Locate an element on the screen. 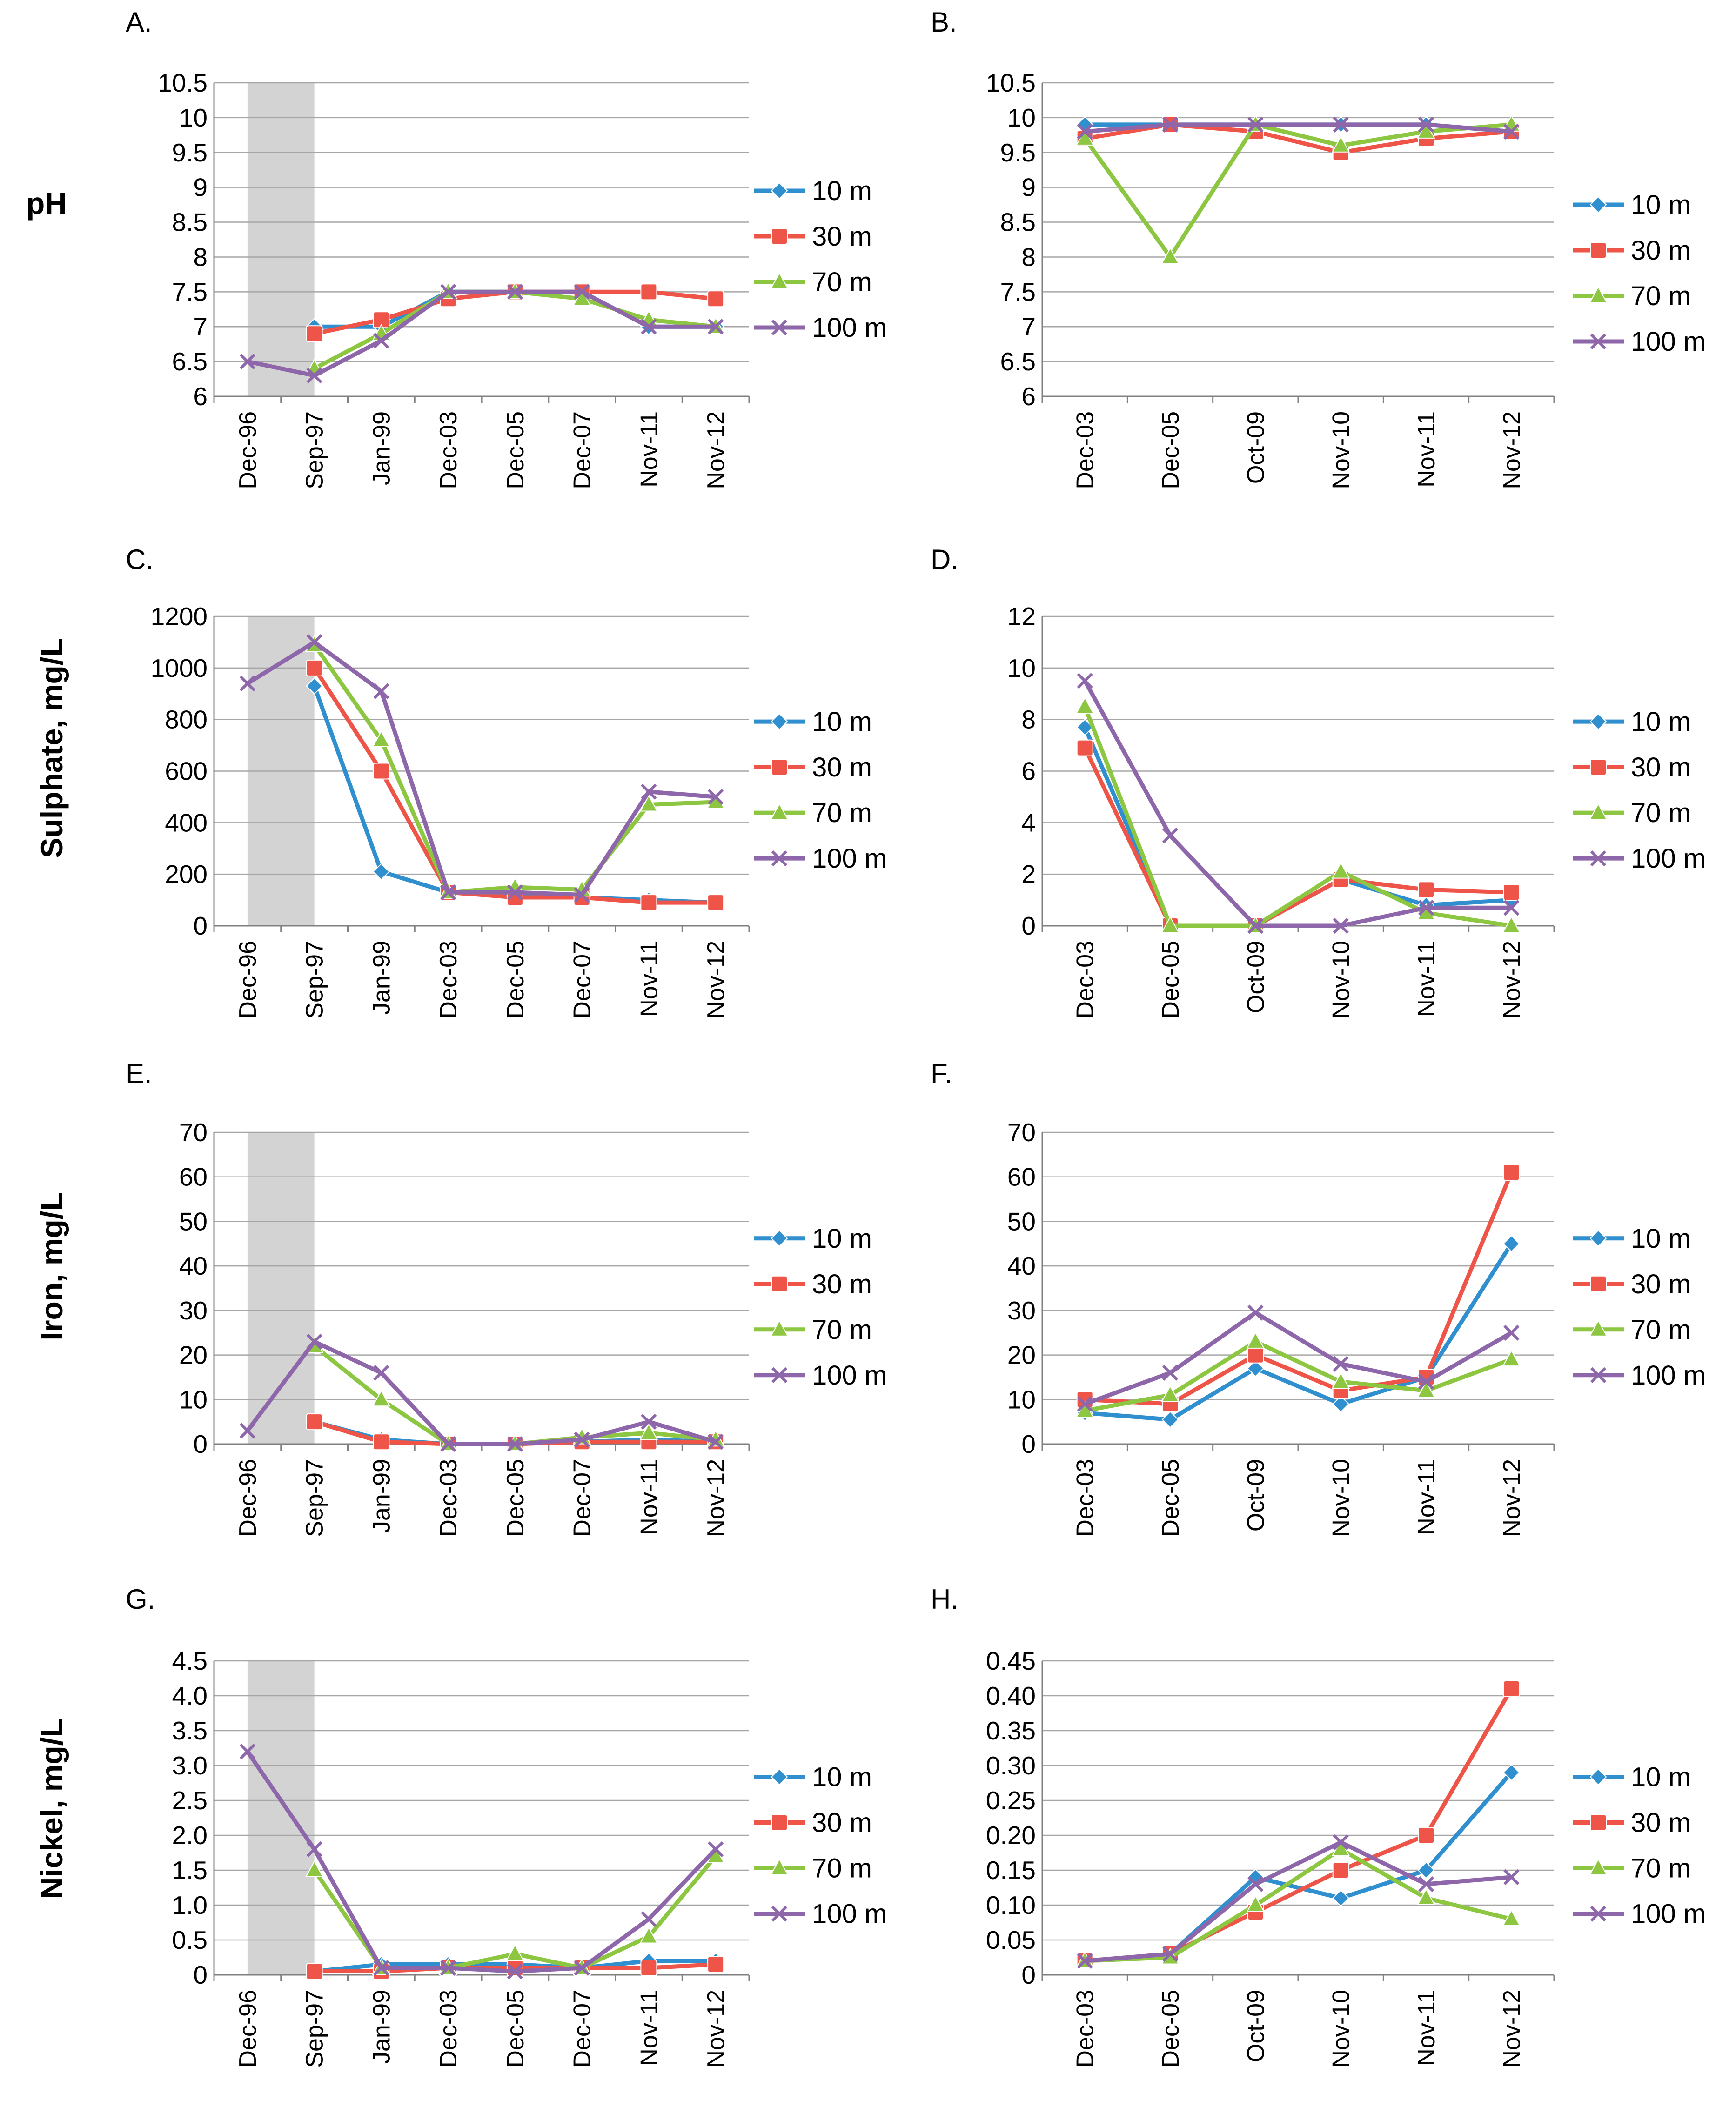  y-tick-label: 50 is located at coordinates (194, 1222).